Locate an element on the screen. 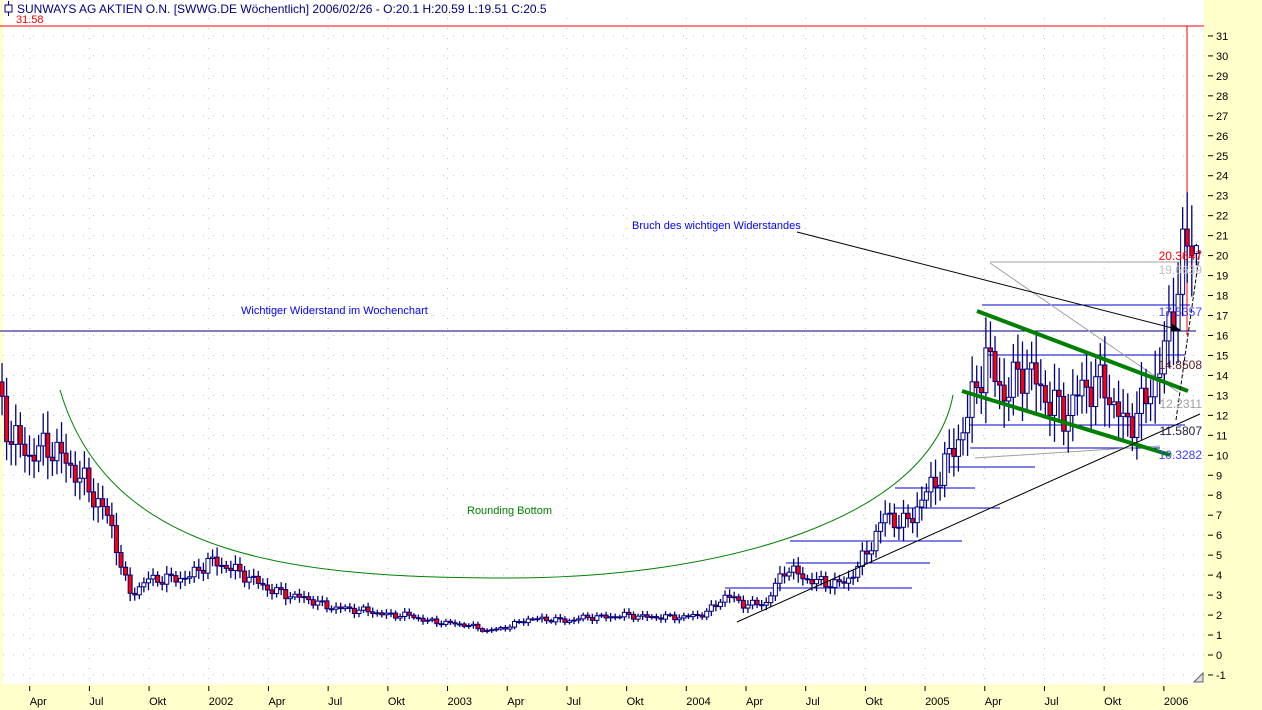 This screenshot has height=710, width=1262. max-price-label: 31.58 is located at coordinates (30, 20).